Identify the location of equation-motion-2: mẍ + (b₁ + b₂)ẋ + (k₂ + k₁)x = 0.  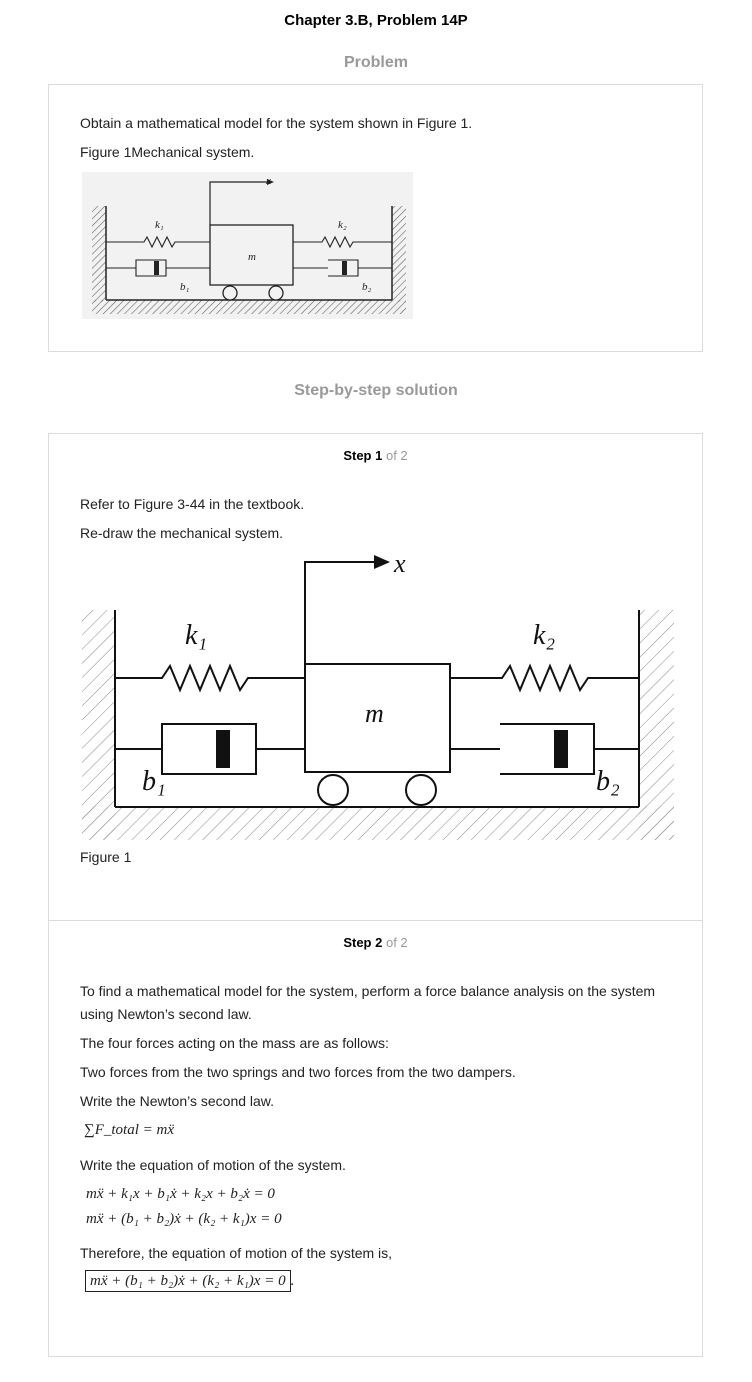
(184, 1219).